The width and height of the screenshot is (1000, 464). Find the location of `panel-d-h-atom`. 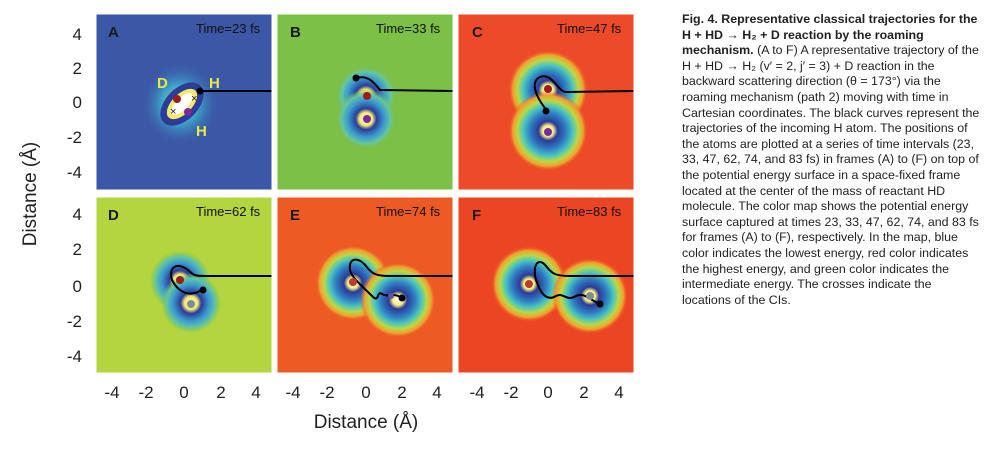

panel-d-h-atom is located at coordinates (191, 304).